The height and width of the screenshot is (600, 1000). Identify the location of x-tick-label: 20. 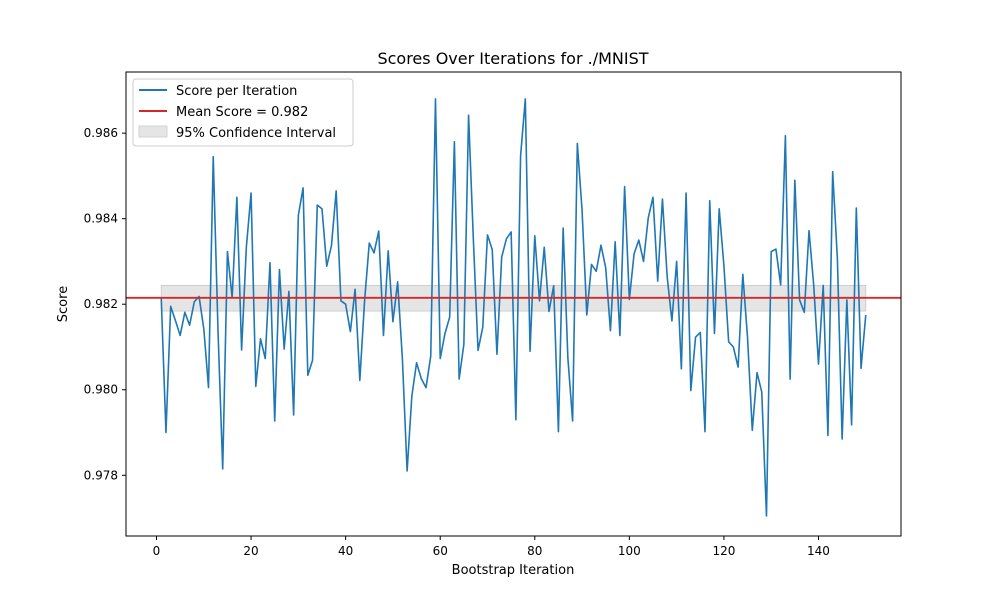
(250, 551).